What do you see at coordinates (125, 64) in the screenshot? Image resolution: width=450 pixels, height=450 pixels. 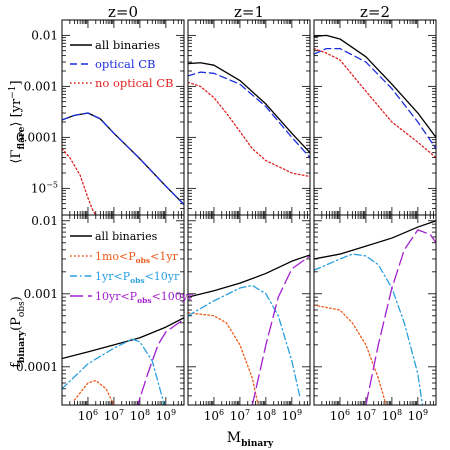 I see `legend-label: optical CB` at bounding box center [125, 64].